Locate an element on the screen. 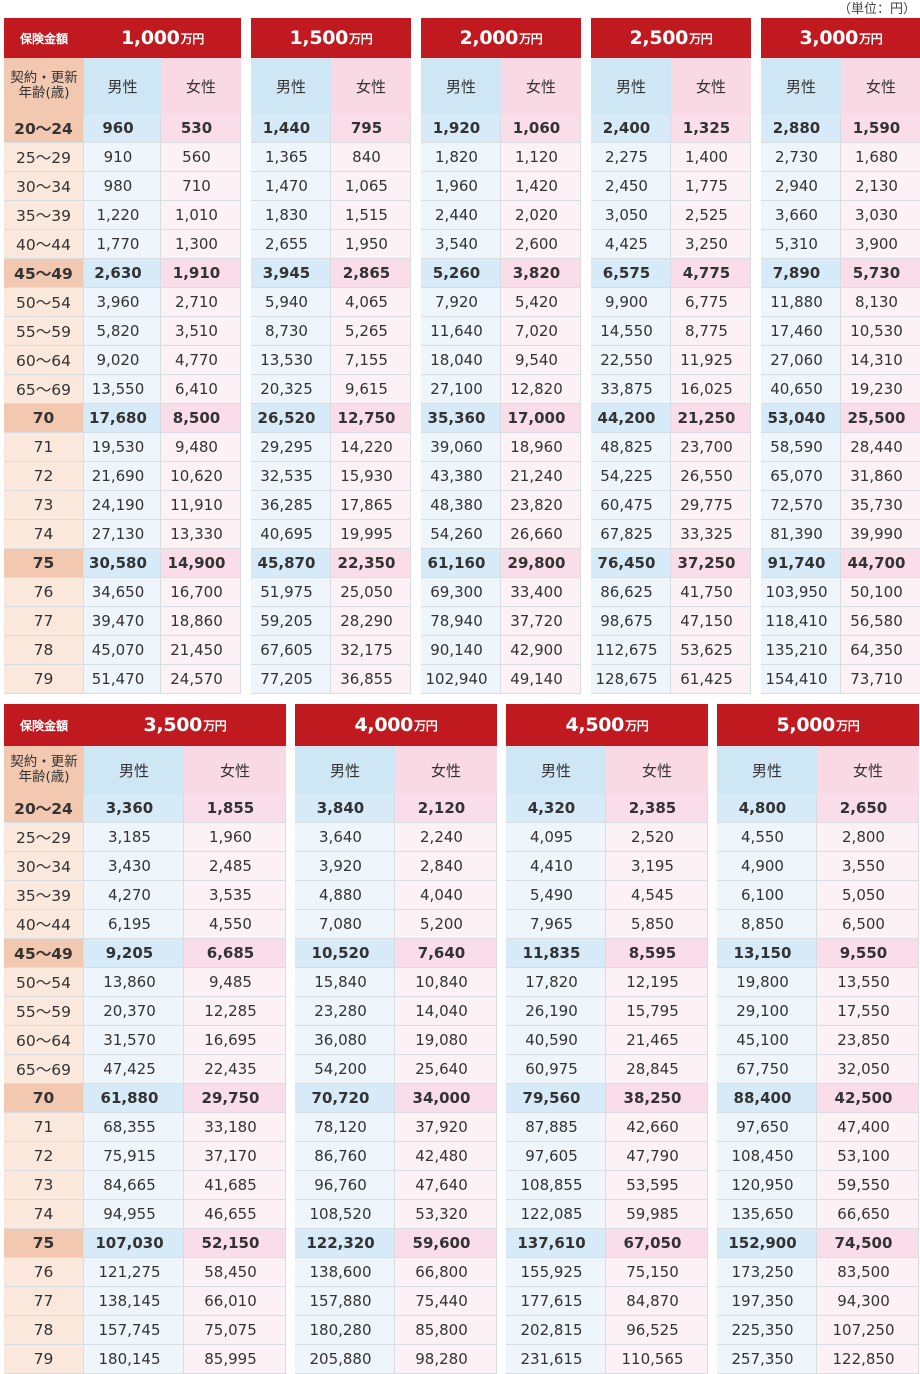  age-cell: 50～54 is located at coordinates (44, 302).